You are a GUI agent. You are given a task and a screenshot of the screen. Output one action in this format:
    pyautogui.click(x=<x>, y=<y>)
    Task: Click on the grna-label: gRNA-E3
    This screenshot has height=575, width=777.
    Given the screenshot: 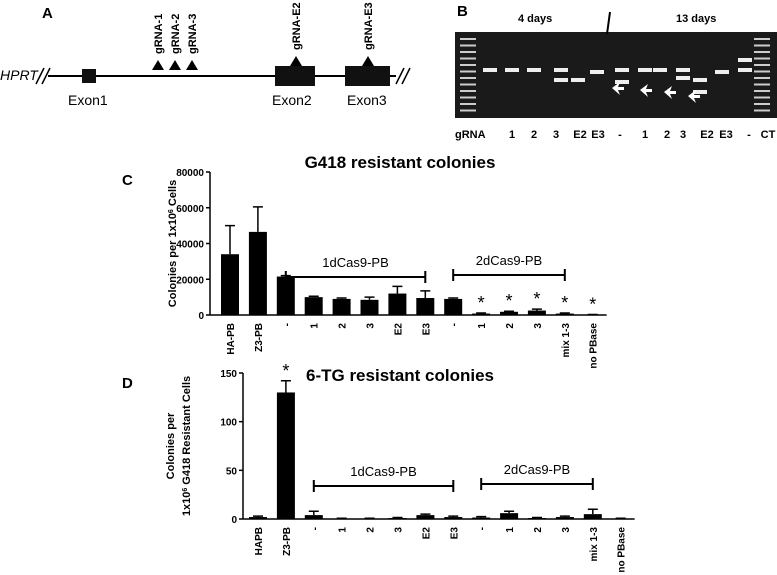 What is the action you would take?
    pyautogui.click(x=369, y=26)
    